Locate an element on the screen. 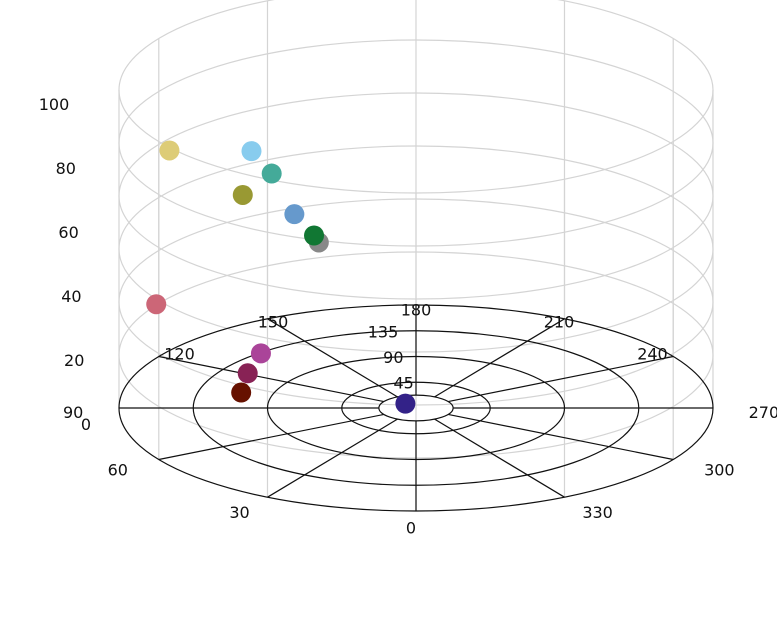 The image size is (777, 618). angle-tick-label-0: 0 is located at coordinates (411, 527).